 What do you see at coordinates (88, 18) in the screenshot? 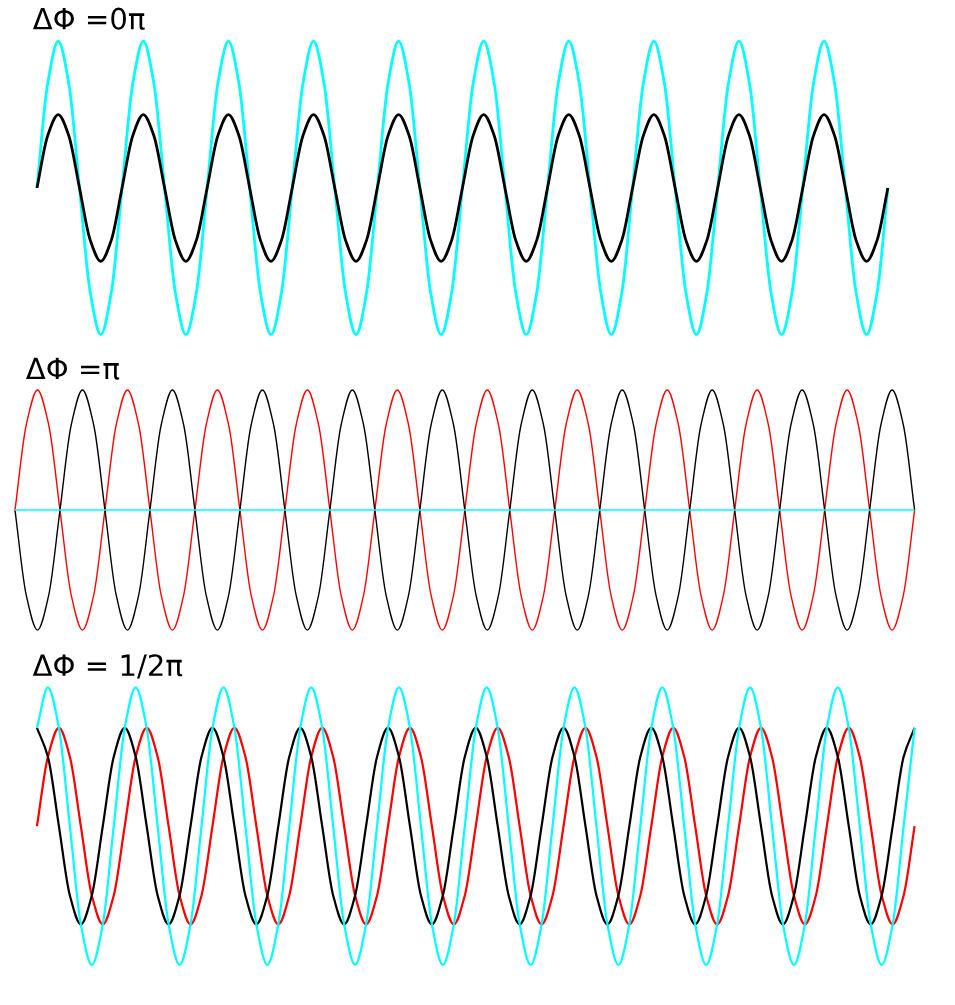
I see `chart-title: ΔΦ =0π` at bounding box center [88, 18].